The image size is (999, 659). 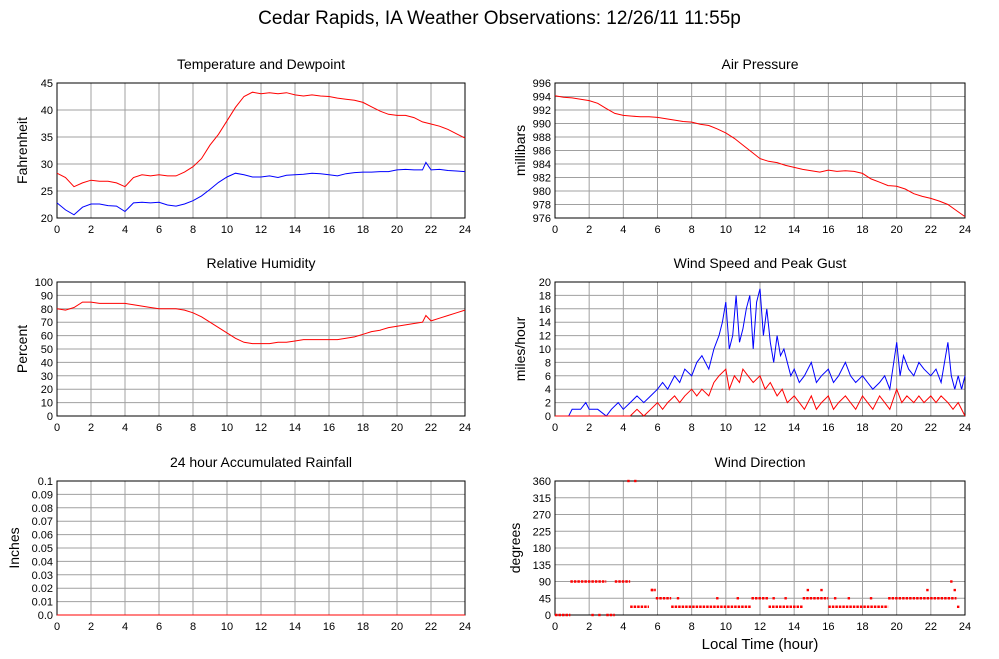 What do you see at coordinates (759, 462) in the screenshot?
I see `chart-title: Wind Direction` at bounding box center [759, 462].